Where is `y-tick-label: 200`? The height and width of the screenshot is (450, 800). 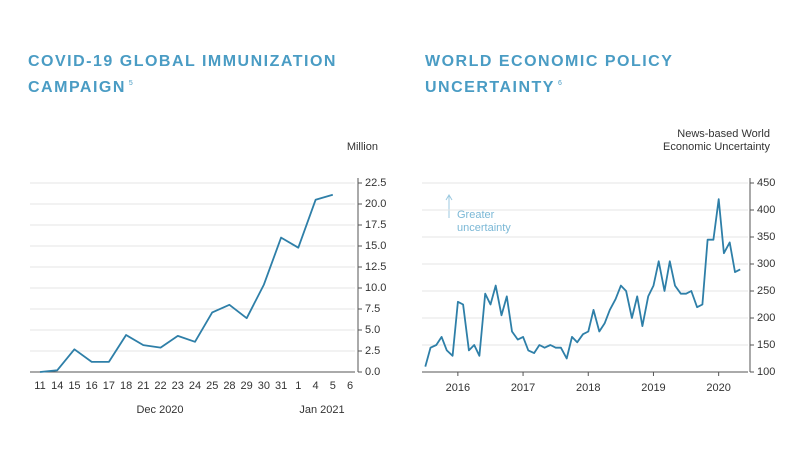 y-tick-label: 200 is located at coordinates (766, 318).